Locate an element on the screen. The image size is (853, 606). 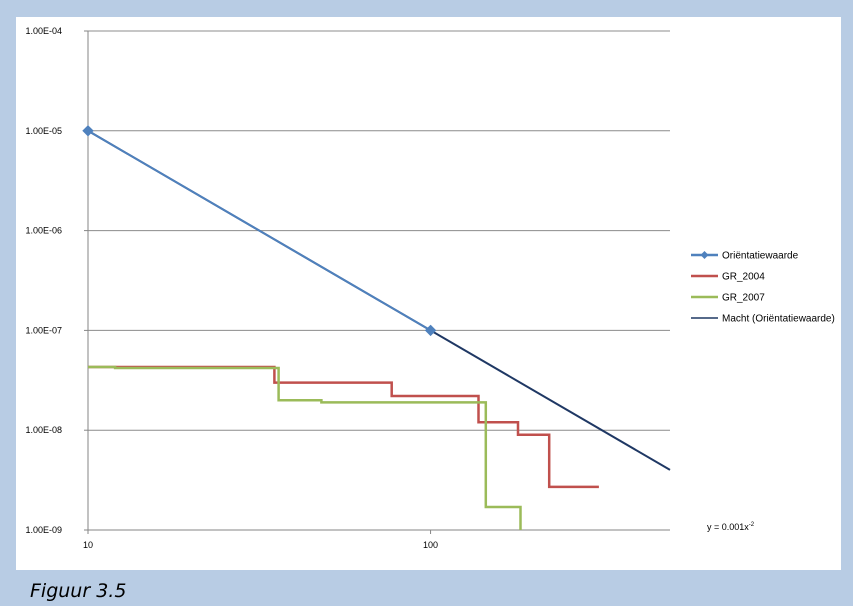
x-tick-label: 100 is located at coordinates (430, 545).